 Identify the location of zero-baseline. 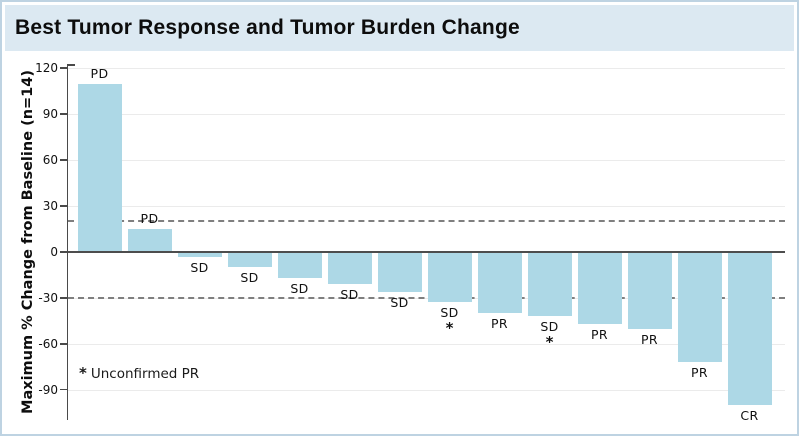
(426, 251).